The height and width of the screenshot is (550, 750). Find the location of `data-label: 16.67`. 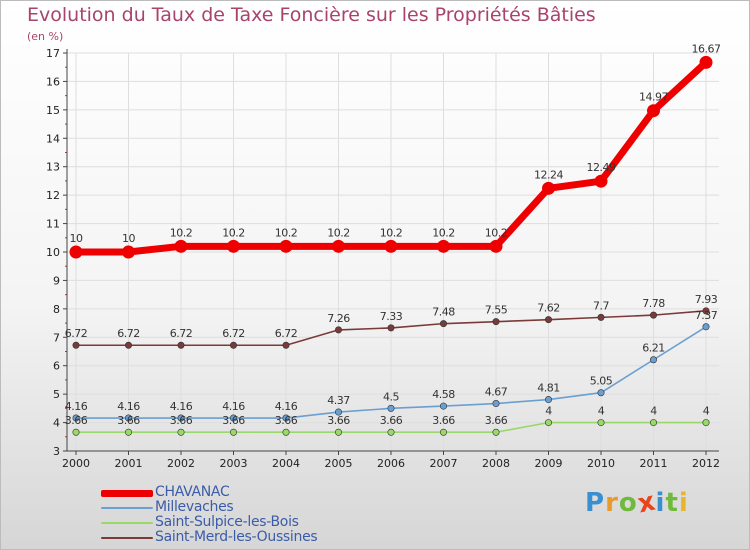

data-label: 16.67 is located at coordinates (706, 48).